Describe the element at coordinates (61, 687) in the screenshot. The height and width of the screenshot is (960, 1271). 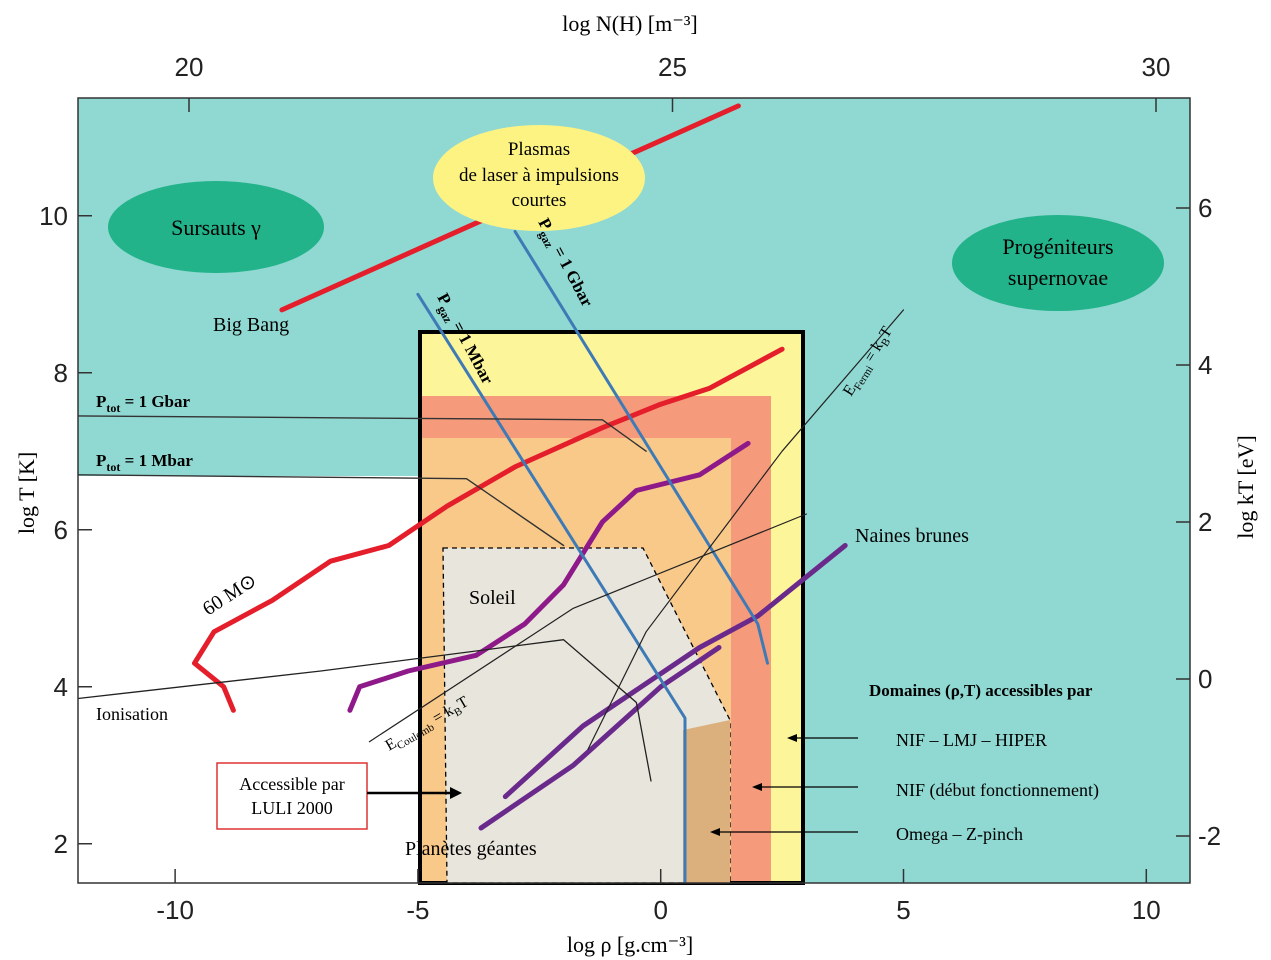
I see `y-tick-label: 4` at that location.